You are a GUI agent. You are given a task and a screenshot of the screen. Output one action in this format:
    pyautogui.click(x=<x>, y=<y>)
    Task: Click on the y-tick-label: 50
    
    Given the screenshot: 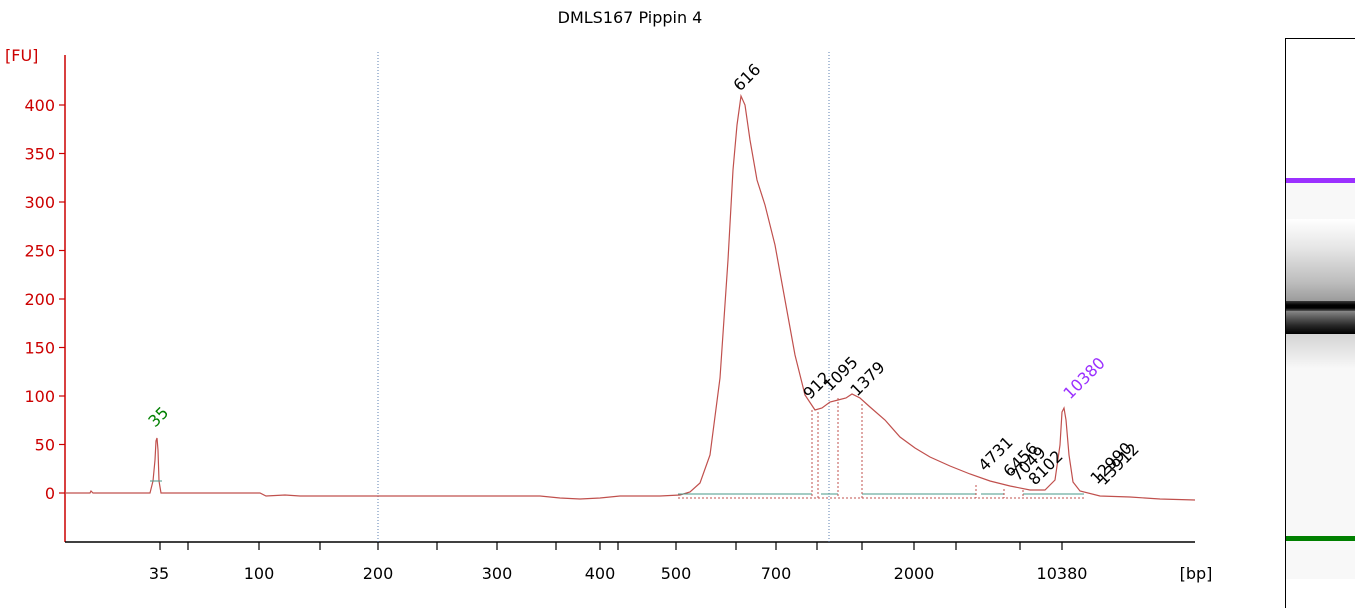 What is the action you would take?
    pyautogui.click(x=45, y=445)
    